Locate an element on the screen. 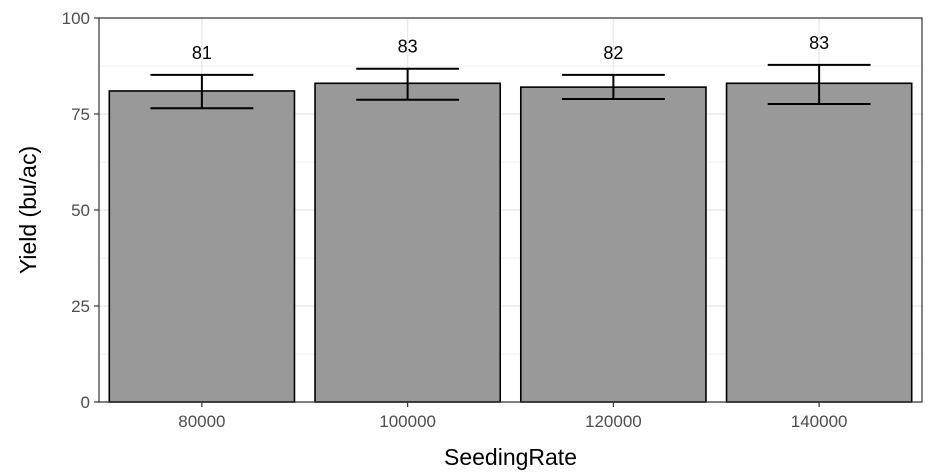 This screenshot has width=936, height=474. y-tick-label: 50 is located at coordinates (80, 210).